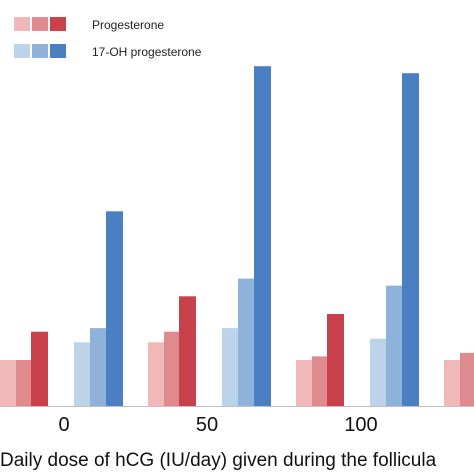  What do you see at coordinates (63, 425) in the screenshot?
I see `x-tick-label-1: 0` at bounding box center [63, 425].